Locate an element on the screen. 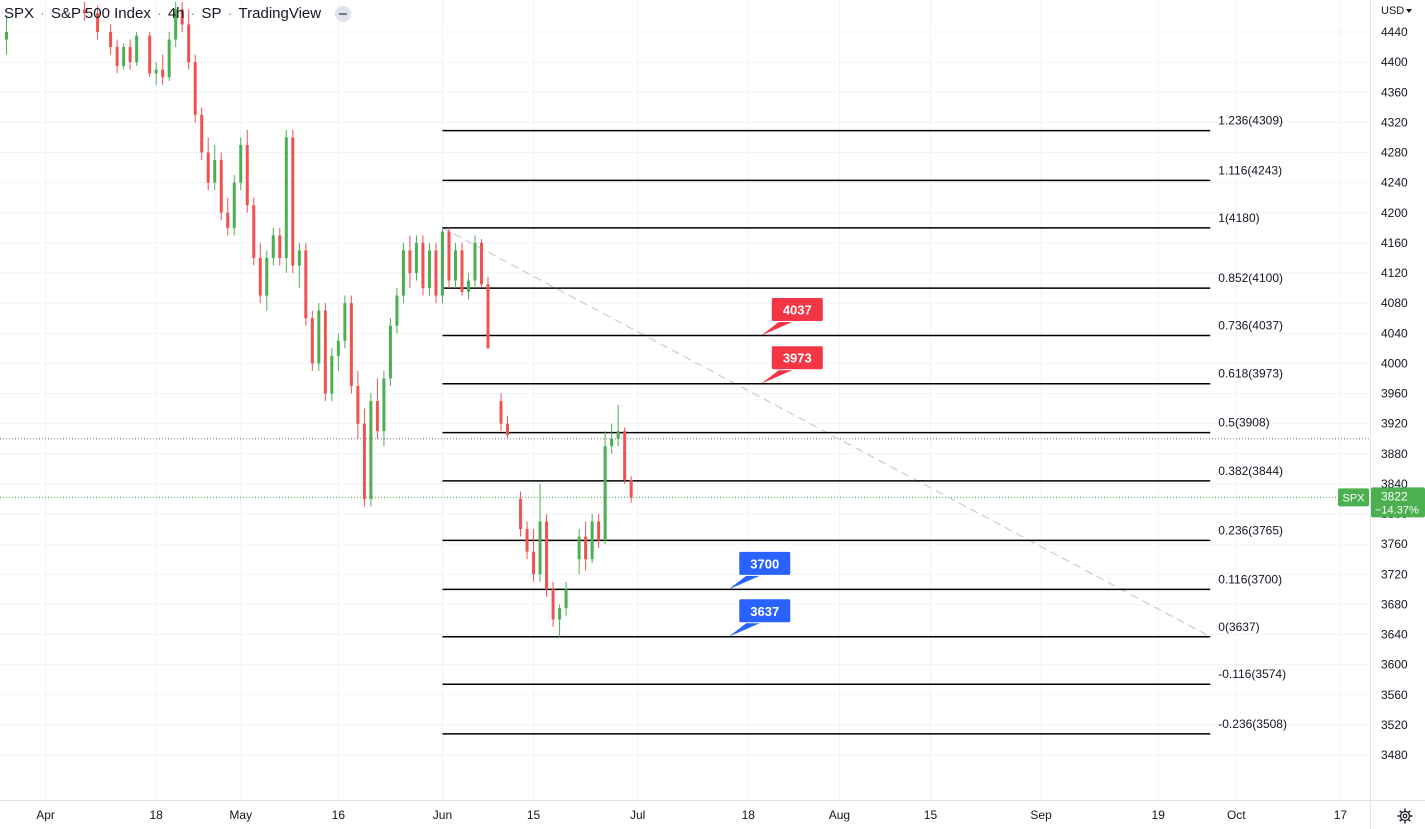 The height and width of the screenshot is (829, 1425). fib-level-label: 1(4180) is located at coordinates (1238, 218).